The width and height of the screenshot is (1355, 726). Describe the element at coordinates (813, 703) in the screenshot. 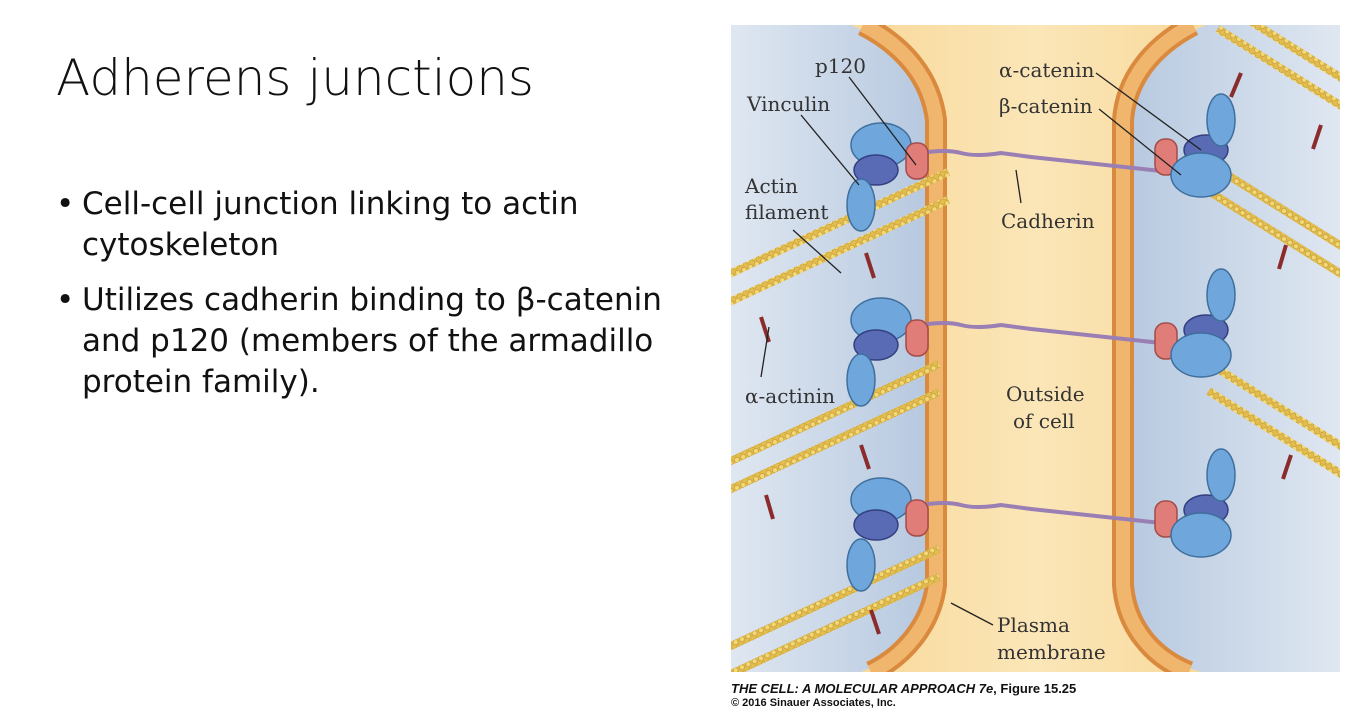

I see `copyright: © 2016 Sinauer Associates, Inc.` at that location.